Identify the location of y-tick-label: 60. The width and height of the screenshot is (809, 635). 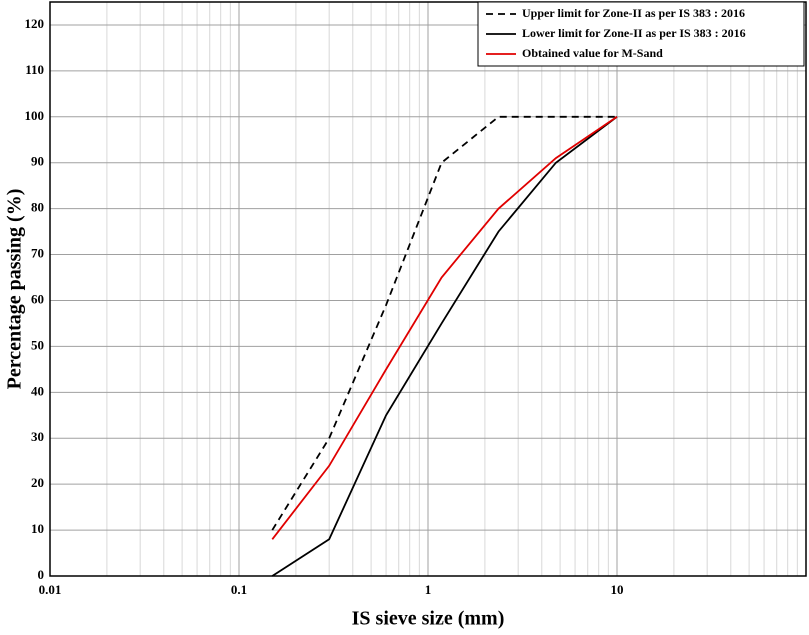
(37, 298).